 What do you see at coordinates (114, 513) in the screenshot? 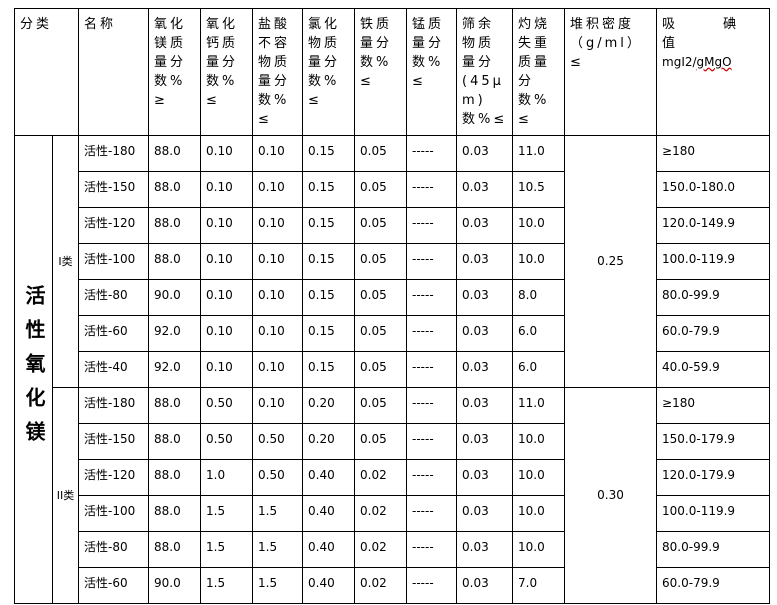
I see `cell-name: 活性-100` at bounding box center [114, 513].